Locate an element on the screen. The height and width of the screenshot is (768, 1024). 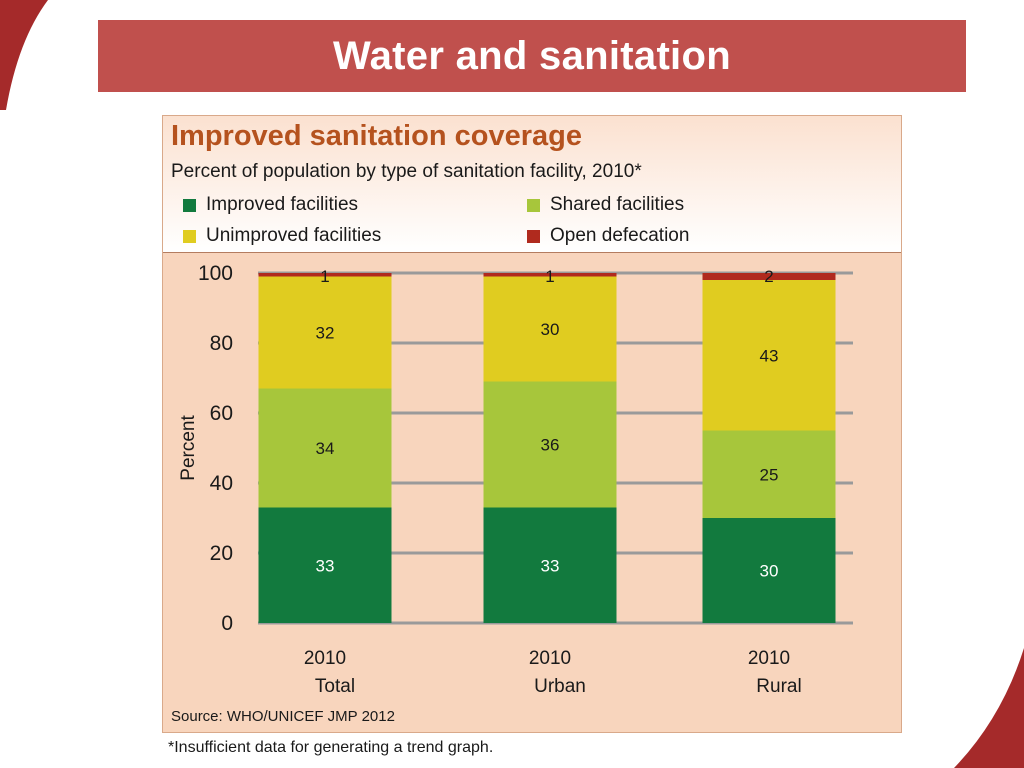
legend-item-improved: Improved facilities is located at coordinates (270, 205).